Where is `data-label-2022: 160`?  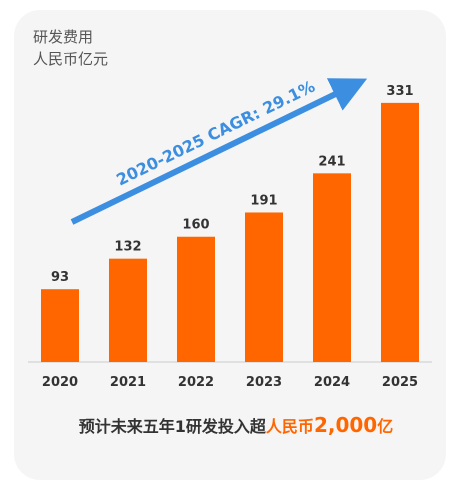 data-label-2022: 160 is located at coordinates (195, 225).